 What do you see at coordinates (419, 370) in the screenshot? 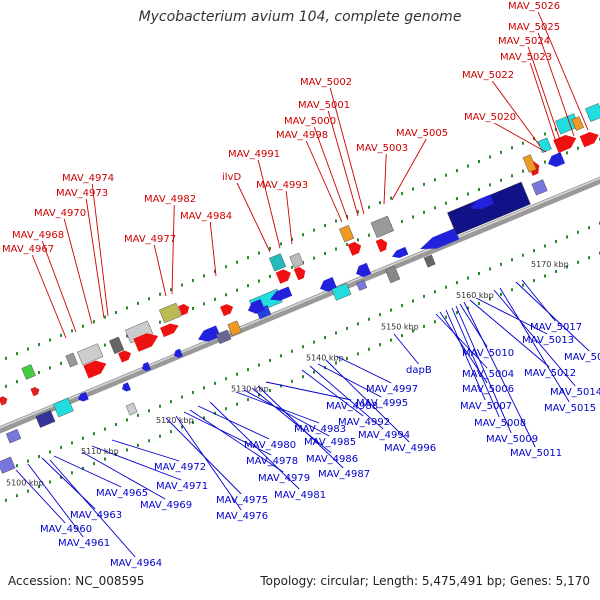
I see `reverse-gene-label: dapB` at bounding box center [419, 370].